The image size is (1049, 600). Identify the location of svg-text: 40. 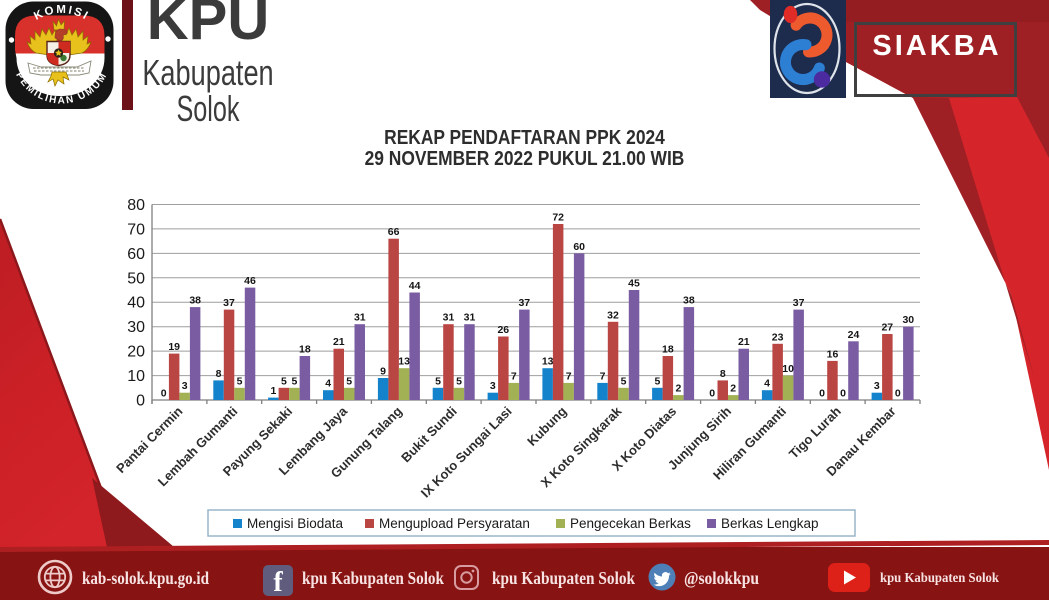
(136, 303).